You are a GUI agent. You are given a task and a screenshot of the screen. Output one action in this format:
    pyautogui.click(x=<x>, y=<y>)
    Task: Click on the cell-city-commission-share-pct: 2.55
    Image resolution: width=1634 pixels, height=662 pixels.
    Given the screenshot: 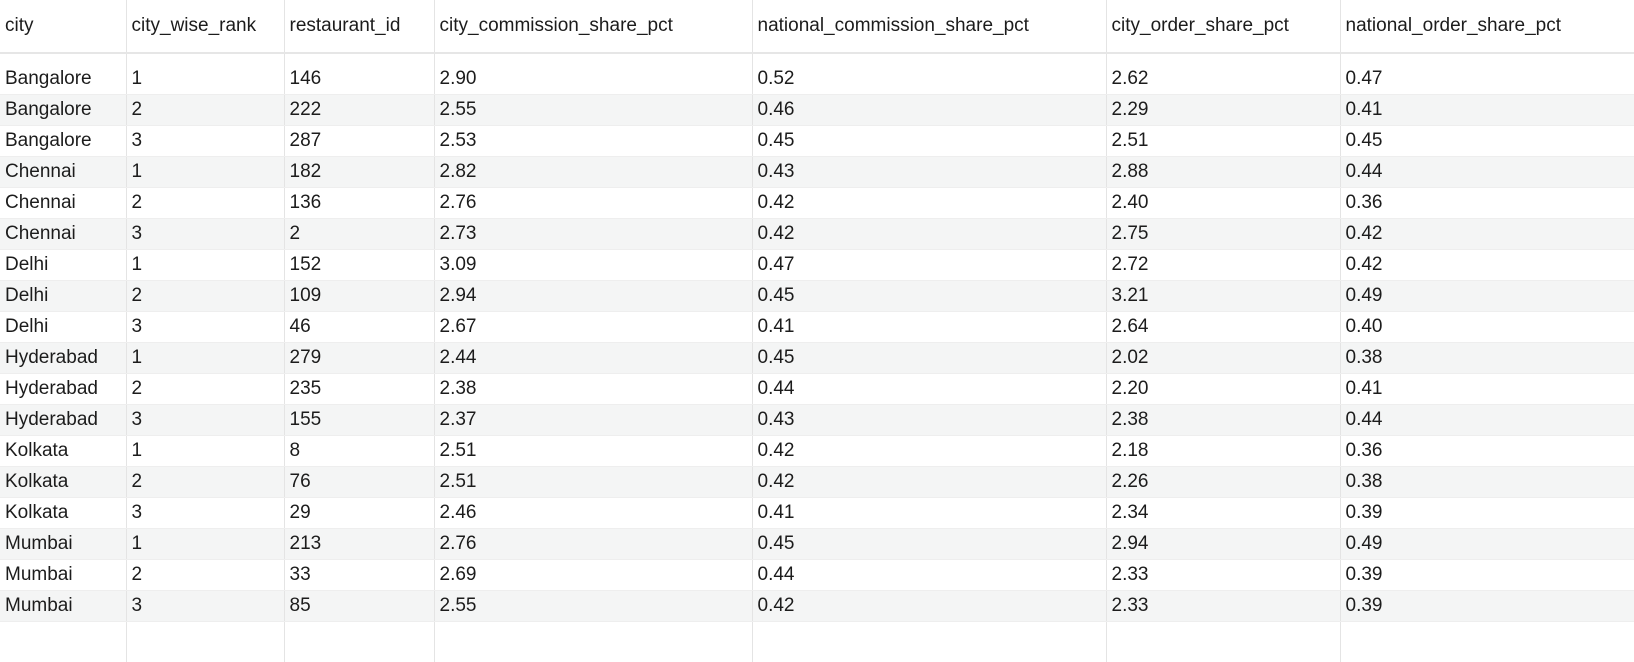 What is the action you would take?
    pyautogui.click(x=593, y=110)
    